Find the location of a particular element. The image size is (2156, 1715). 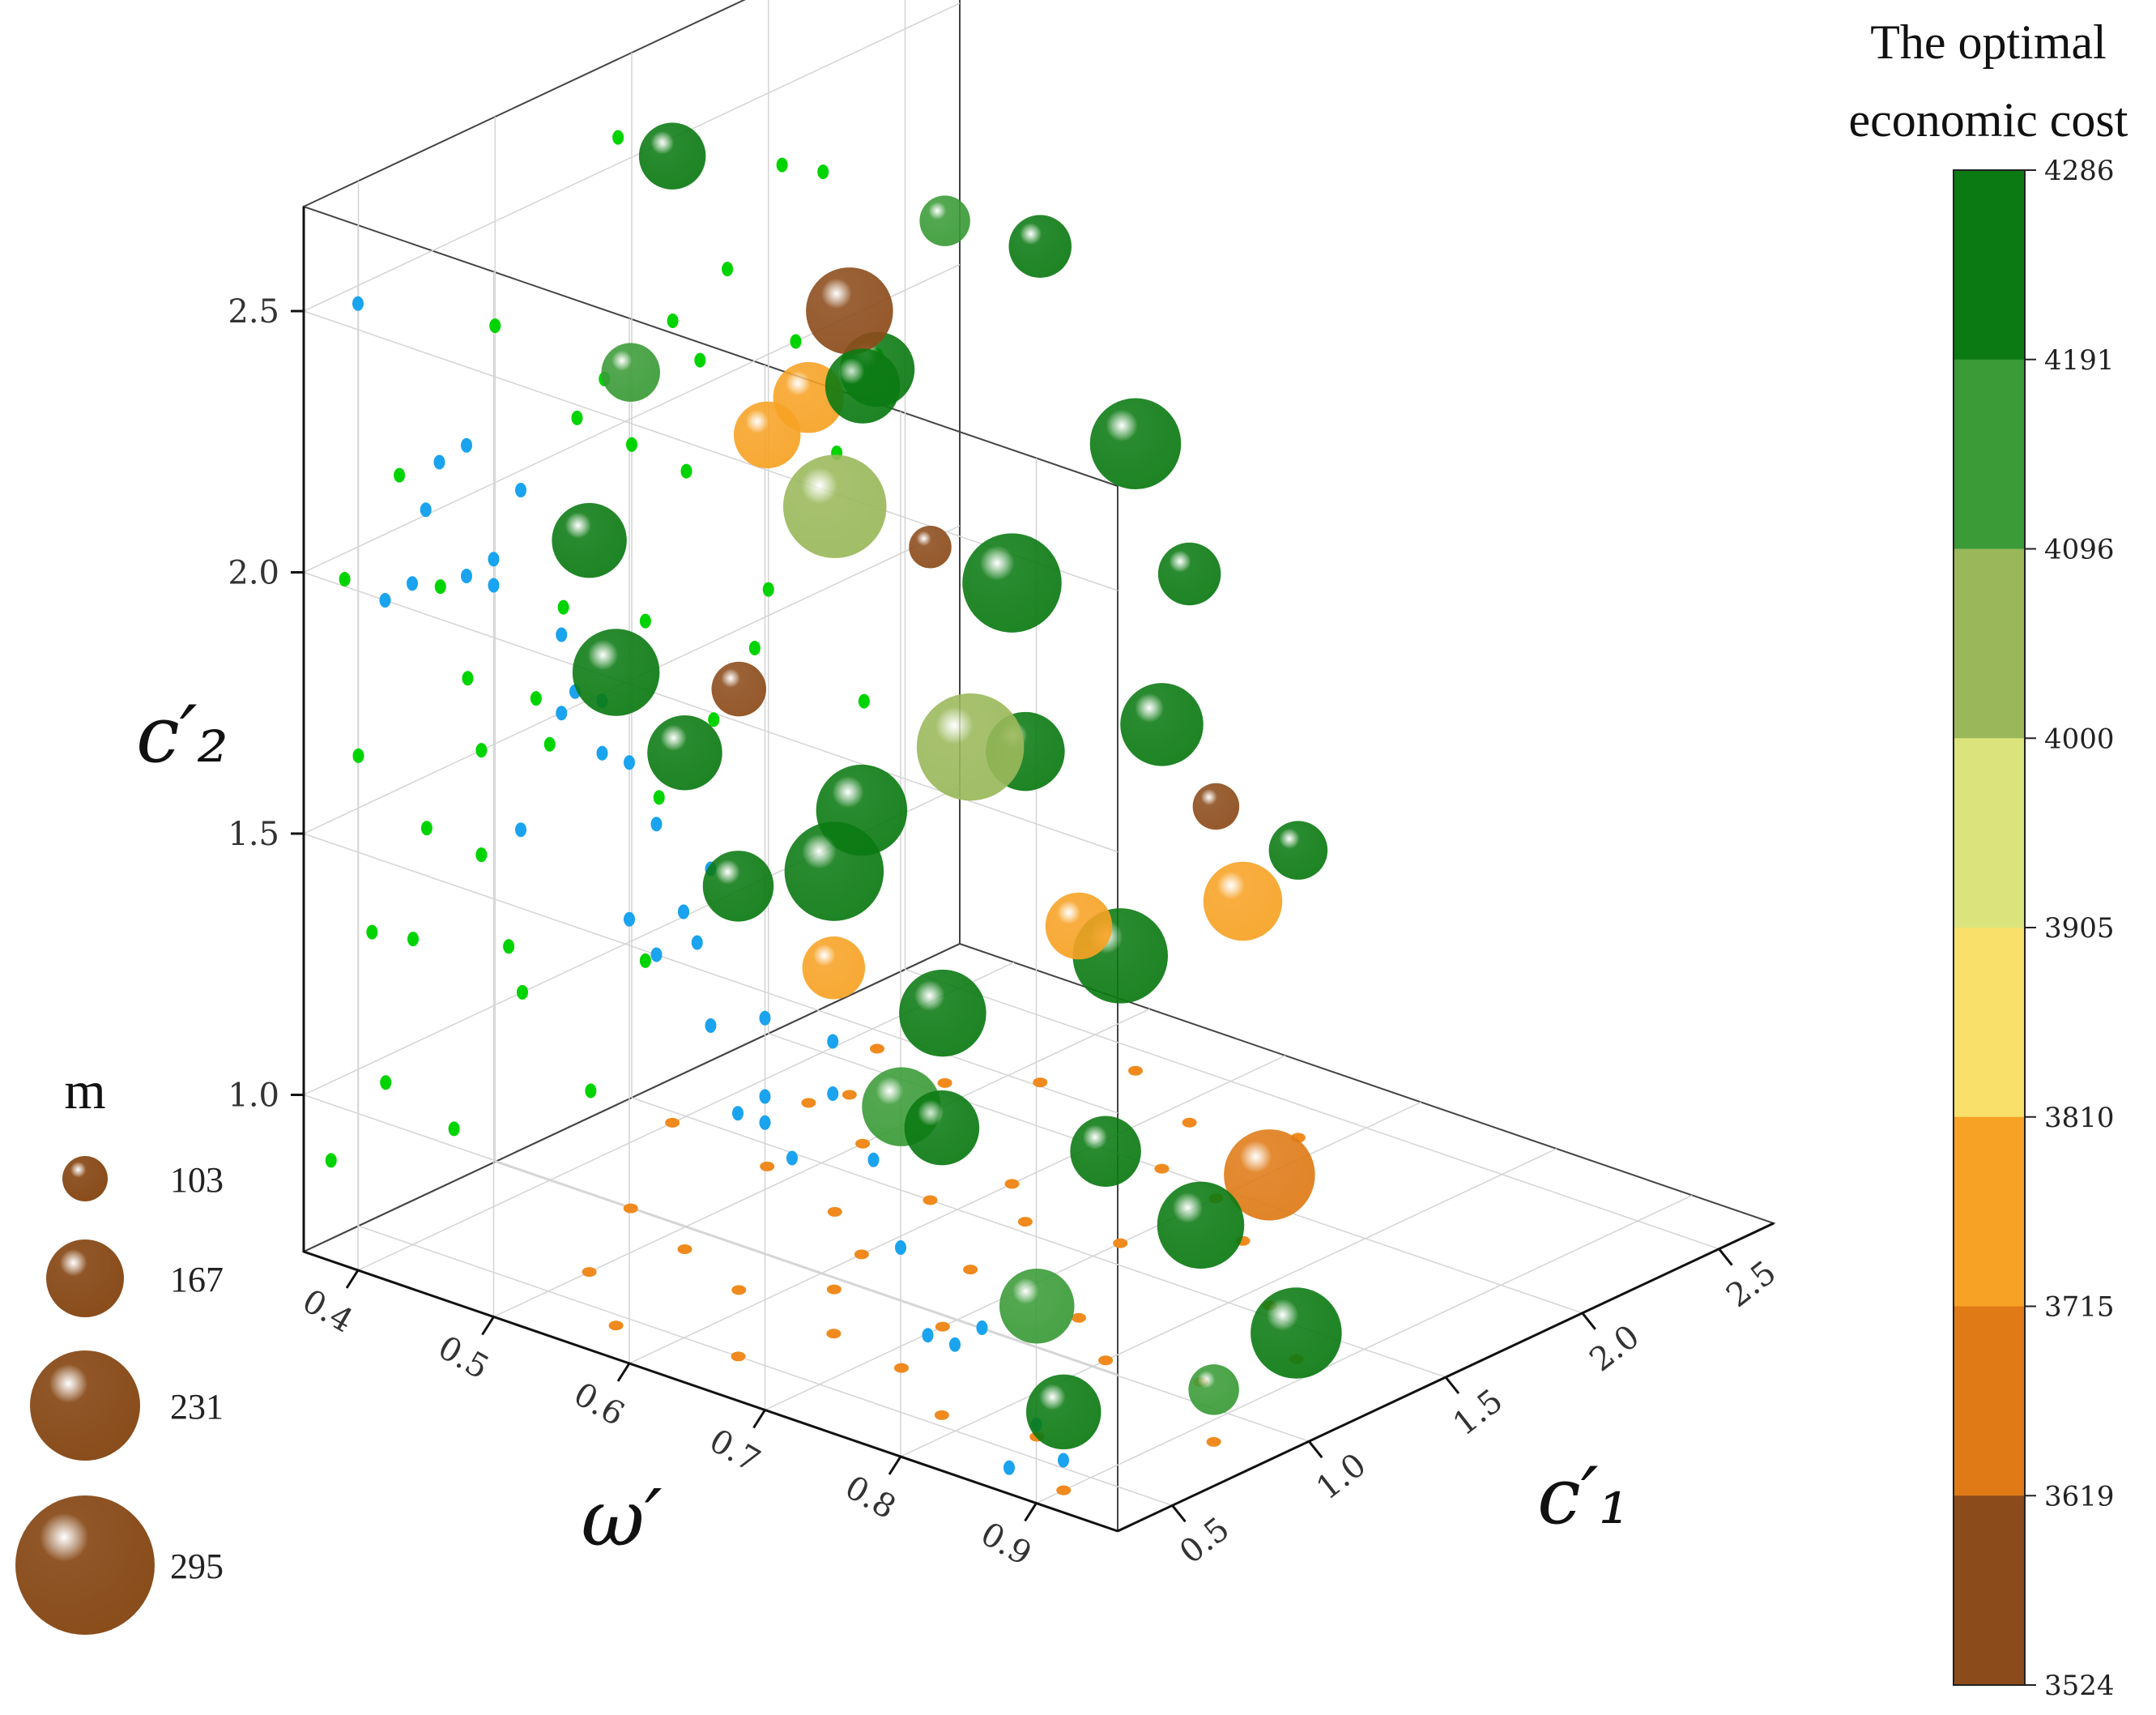

z-axis-title: c′₂ is located at coordinates (182, 735).